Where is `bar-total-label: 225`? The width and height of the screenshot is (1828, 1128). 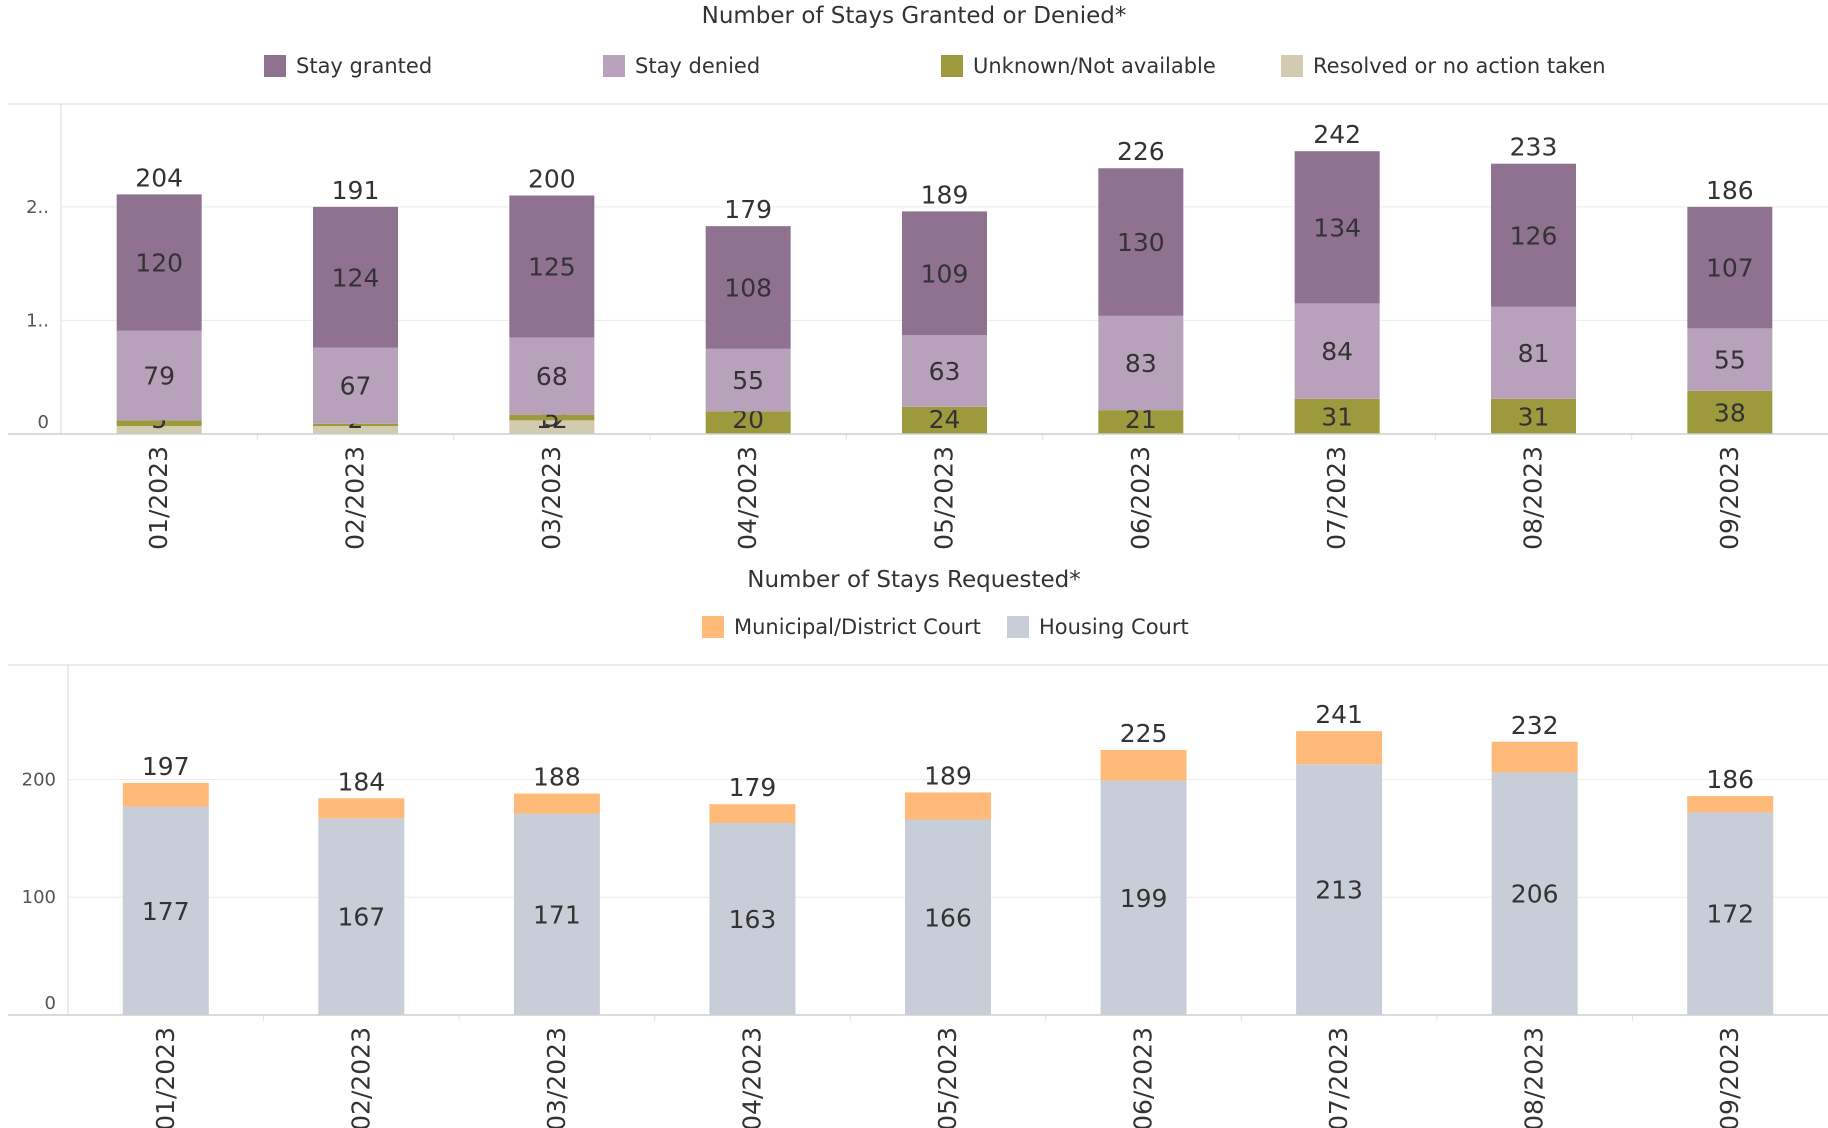
bar-total-label: 225 is located at coordinates (1144, 733).